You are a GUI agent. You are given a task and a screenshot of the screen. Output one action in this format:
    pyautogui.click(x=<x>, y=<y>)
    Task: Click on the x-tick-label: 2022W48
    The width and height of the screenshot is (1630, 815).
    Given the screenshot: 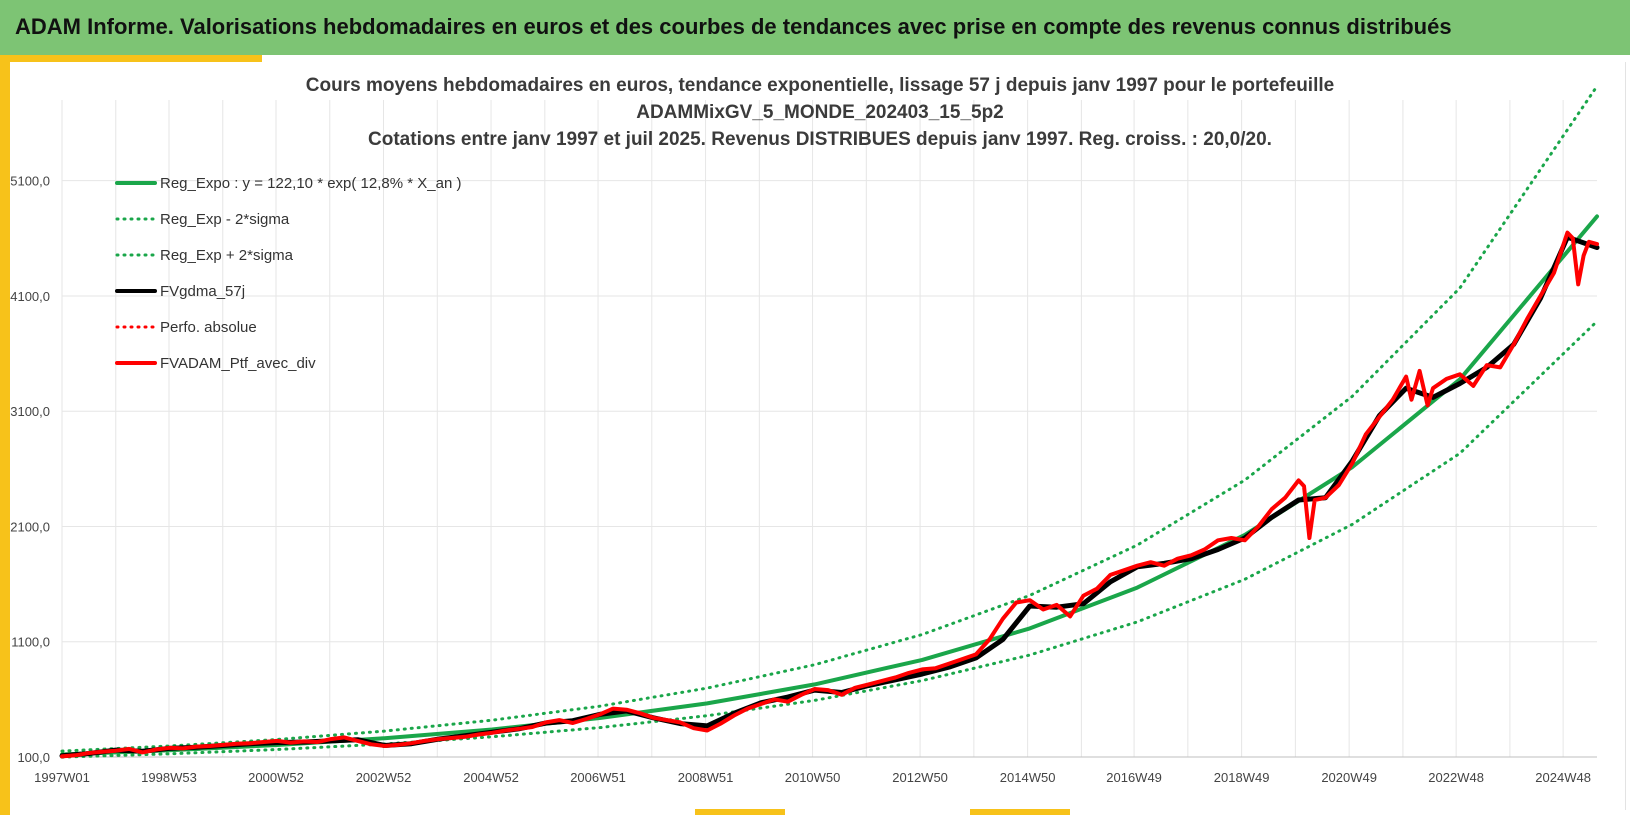 What is the action you would take?
    pyautogui.click(x=1456, y=777)
    